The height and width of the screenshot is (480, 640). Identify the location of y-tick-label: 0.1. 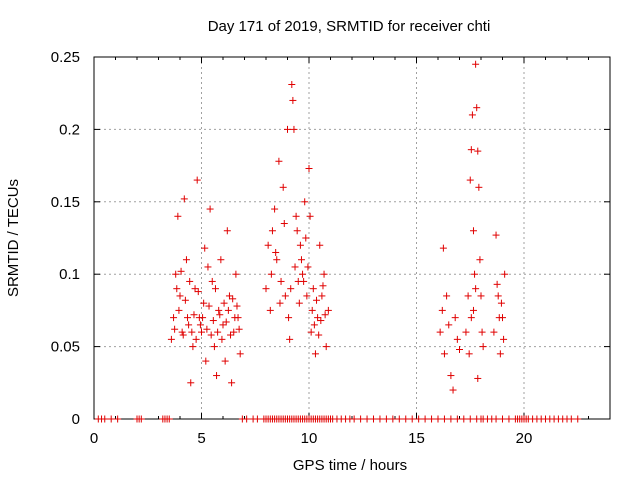
(69, 274).